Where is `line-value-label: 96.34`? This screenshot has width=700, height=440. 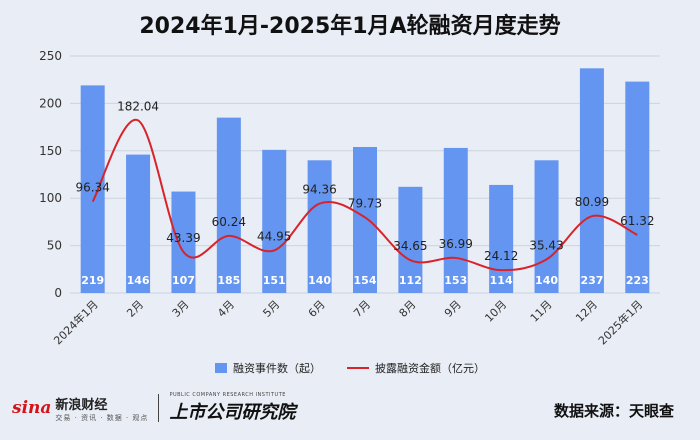 line-value-label: 96.34 is located at coordinates (93, 188).